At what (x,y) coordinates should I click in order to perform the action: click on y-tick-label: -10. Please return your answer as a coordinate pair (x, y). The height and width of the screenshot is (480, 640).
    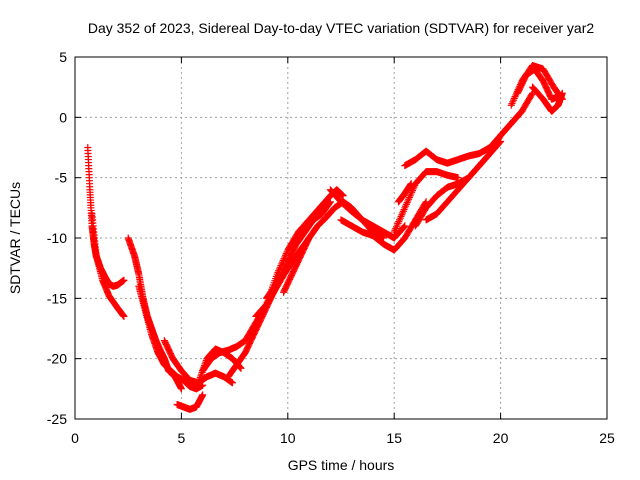
    Looking at the image, I should click on (57, 238).